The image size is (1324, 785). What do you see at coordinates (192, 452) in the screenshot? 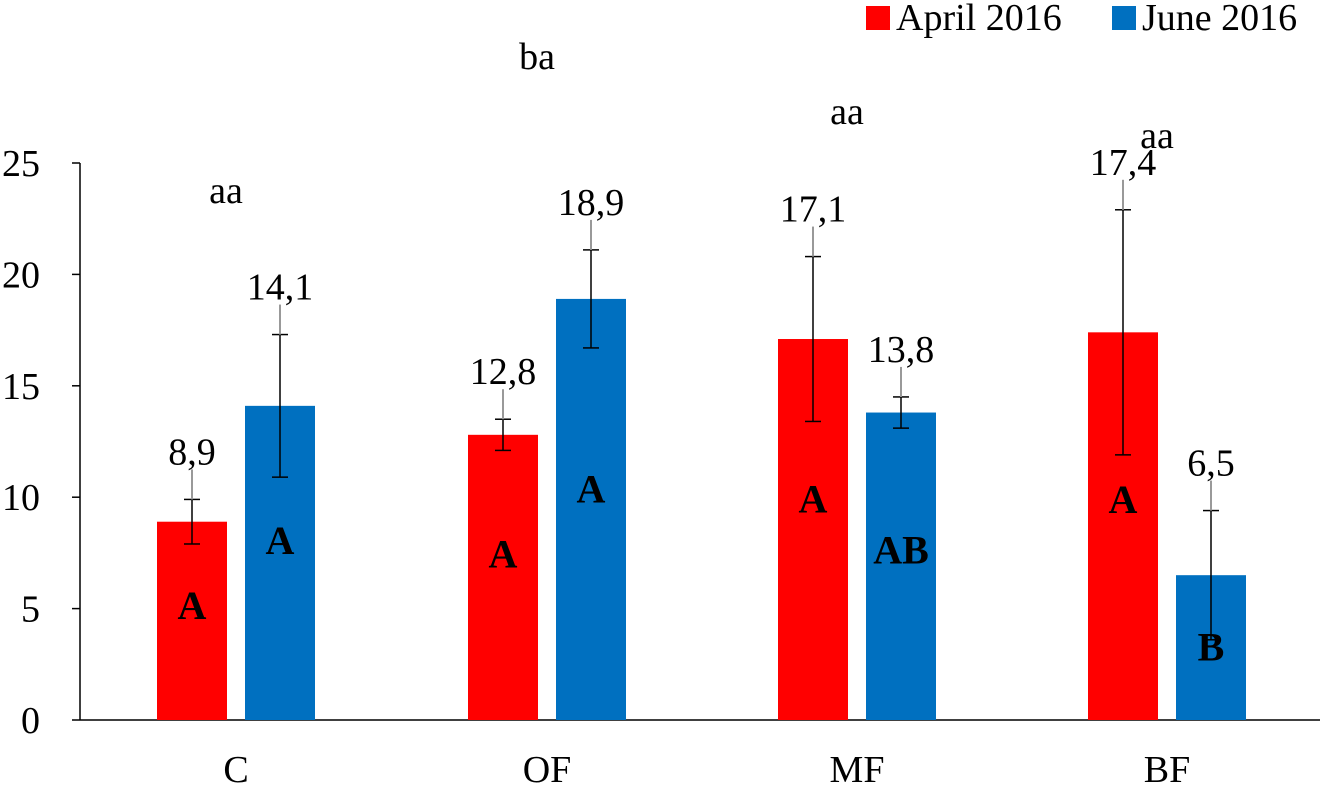
I see `data-label: 8,9` at bounding box center [192, 452].